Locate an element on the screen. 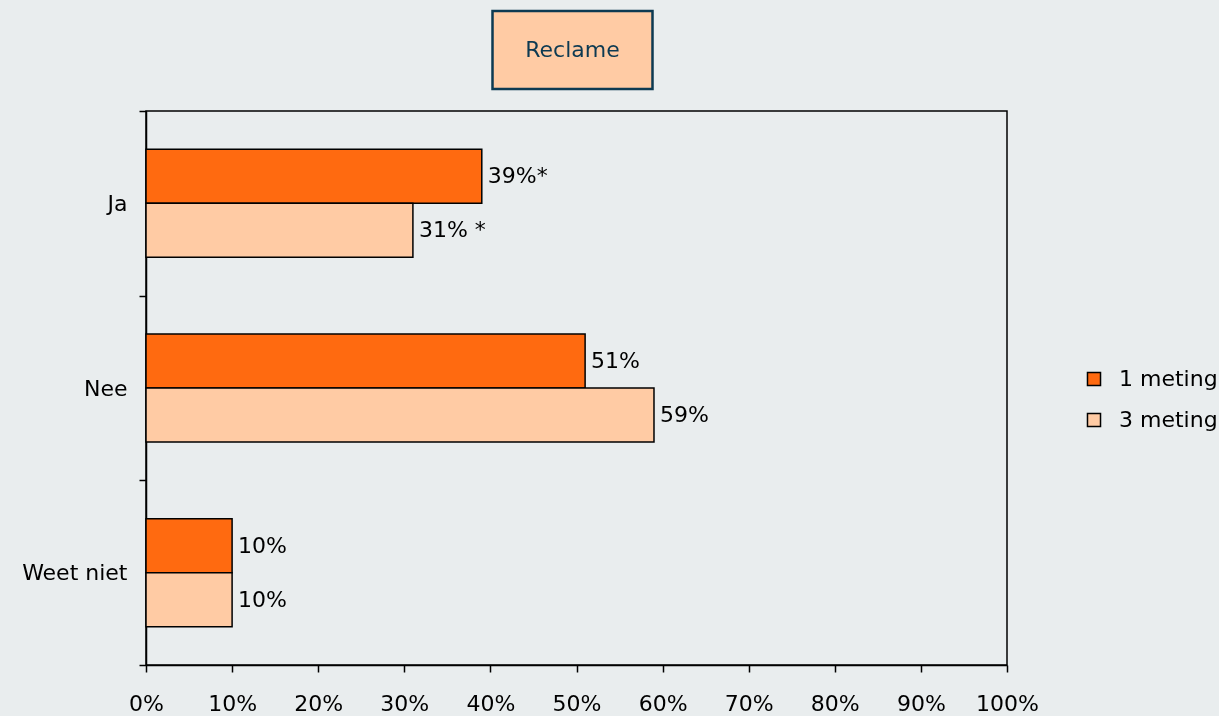 The width and height of the screenshot is (1219, 716). x-tick-label: 60% is located at coordinates (663, 703).